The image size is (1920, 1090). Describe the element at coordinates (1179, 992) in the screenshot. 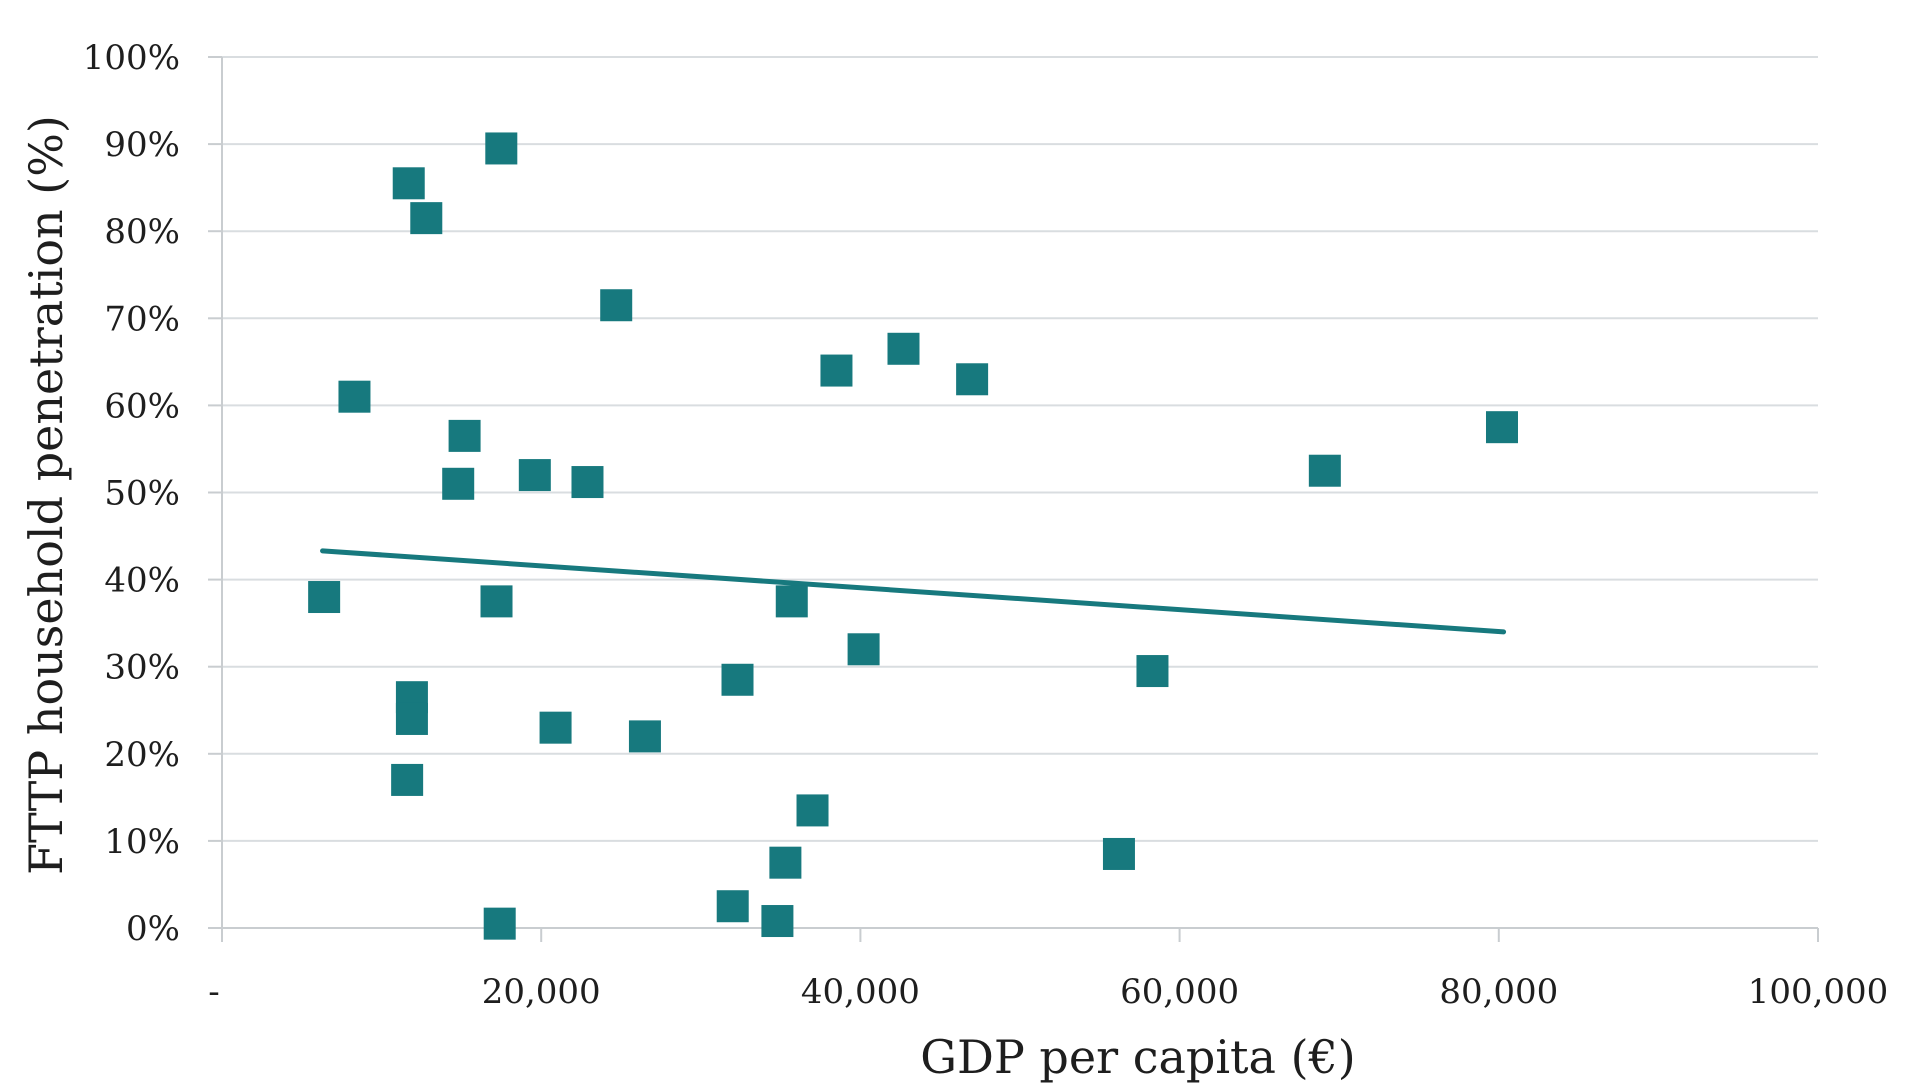

I see `x-tick-label: 60,000` at that location.